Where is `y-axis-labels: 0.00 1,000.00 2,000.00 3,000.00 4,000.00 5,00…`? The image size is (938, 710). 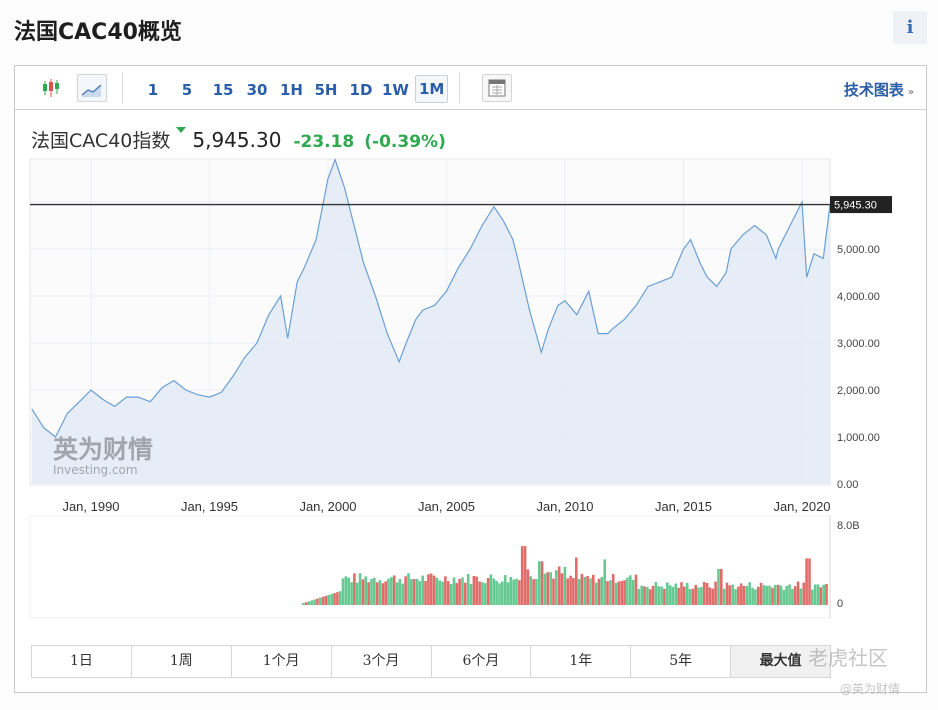 y-axis-labels: 0.00 1,000.00 2,000.00 3,000.00 4,000.00 5,00… is located at coordinates (858, 367).